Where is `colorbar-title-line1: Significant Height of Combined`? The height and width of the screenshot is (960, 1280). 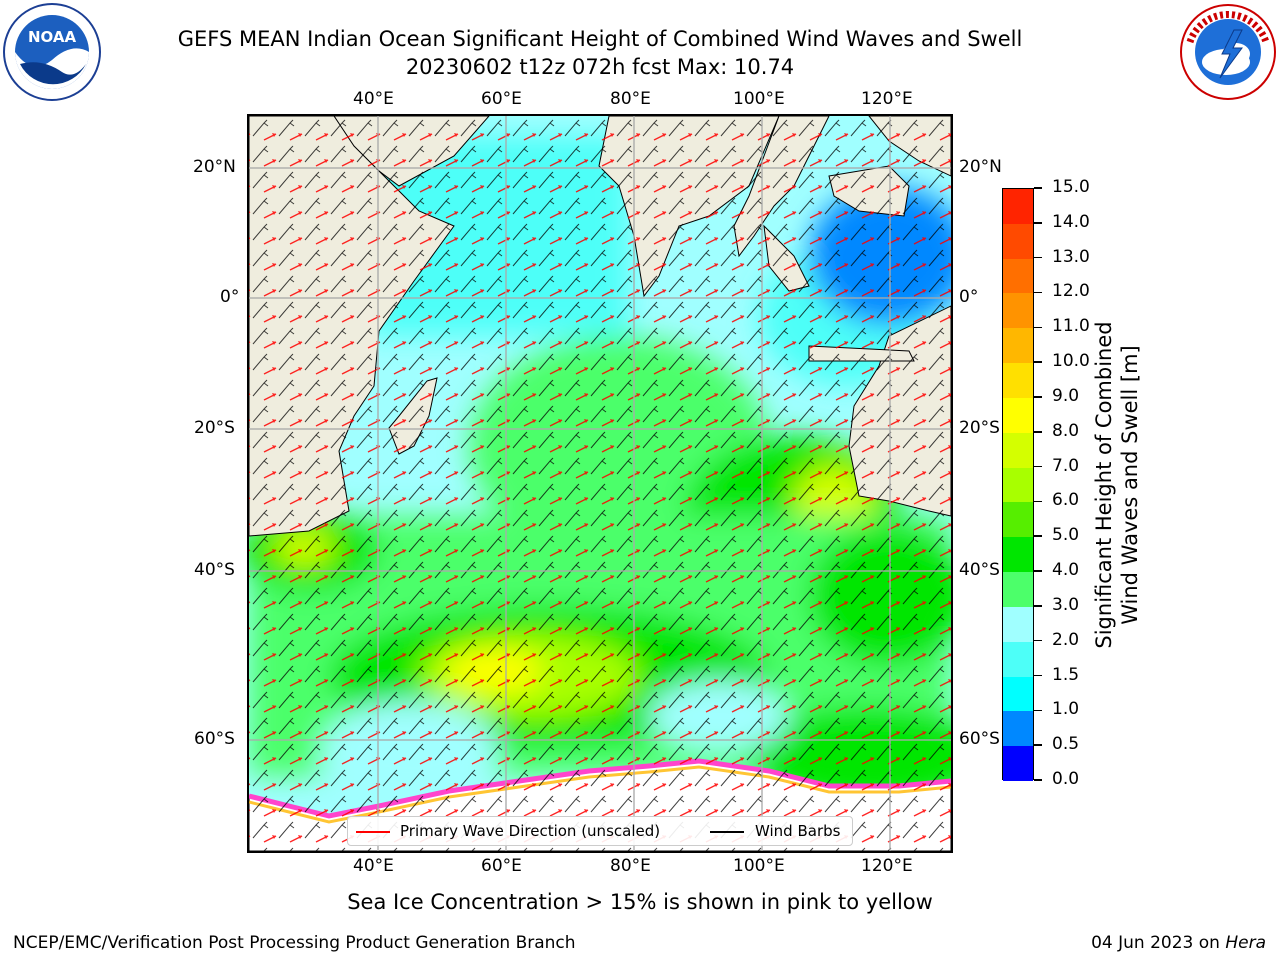
colorbar-title-line1: Significant Height of Combined is located at coordinates (1104, 485).